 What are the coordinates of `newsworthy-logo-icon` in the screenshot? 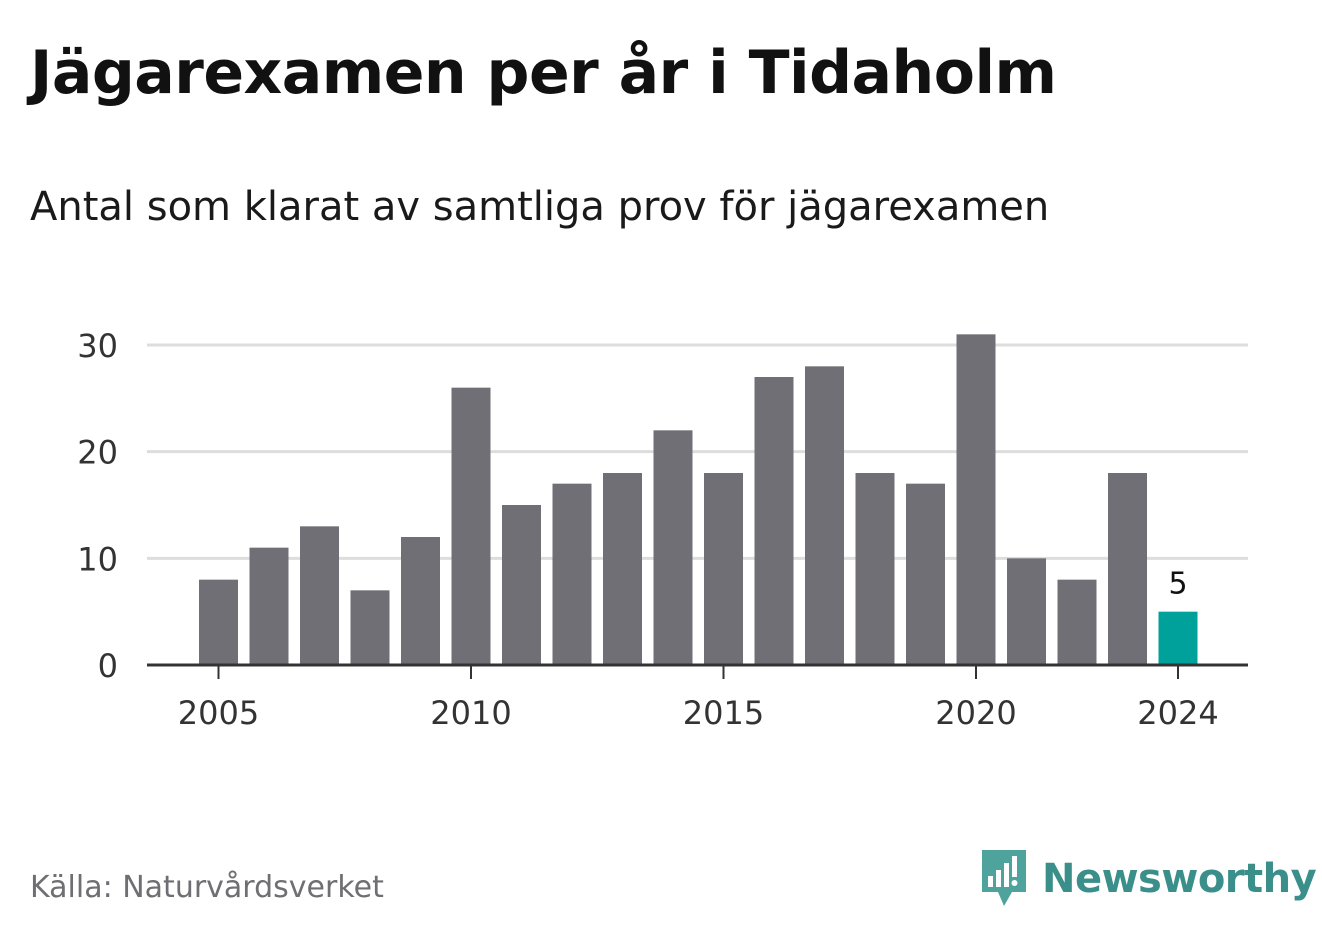 It's located at (1004, 878).